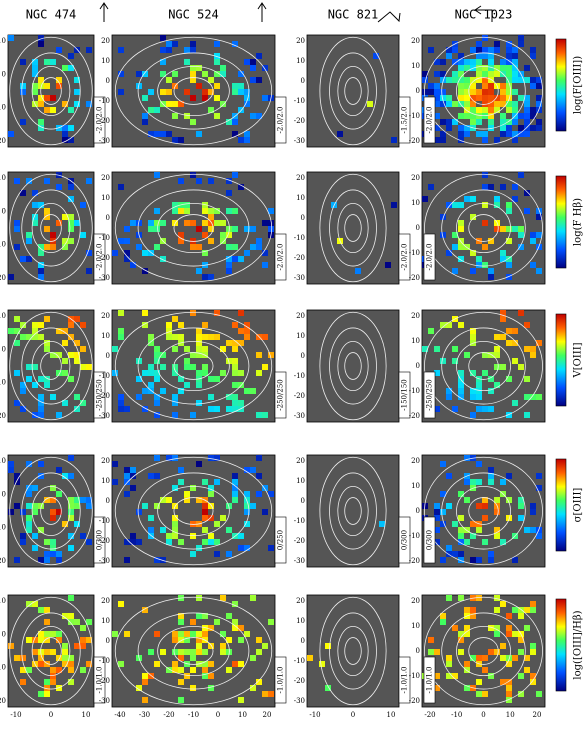 The width and height of the screenshot is (586, 739). Describe the element at coordinates (300, 461) in the screenshot. I see `y-tick-label: 20` at that location.